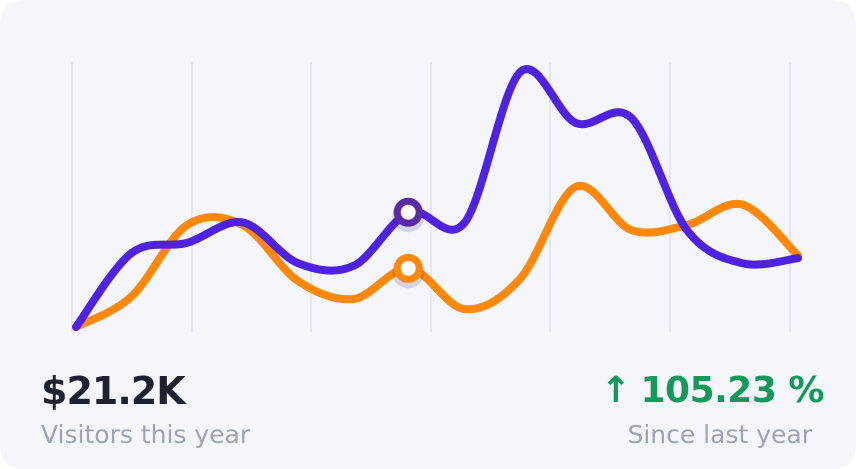 This screenshot has height=469, width=856. Describe the element at coordinates (719, 434) in the screenshot. I see `growth-label: Since last year` at that location.